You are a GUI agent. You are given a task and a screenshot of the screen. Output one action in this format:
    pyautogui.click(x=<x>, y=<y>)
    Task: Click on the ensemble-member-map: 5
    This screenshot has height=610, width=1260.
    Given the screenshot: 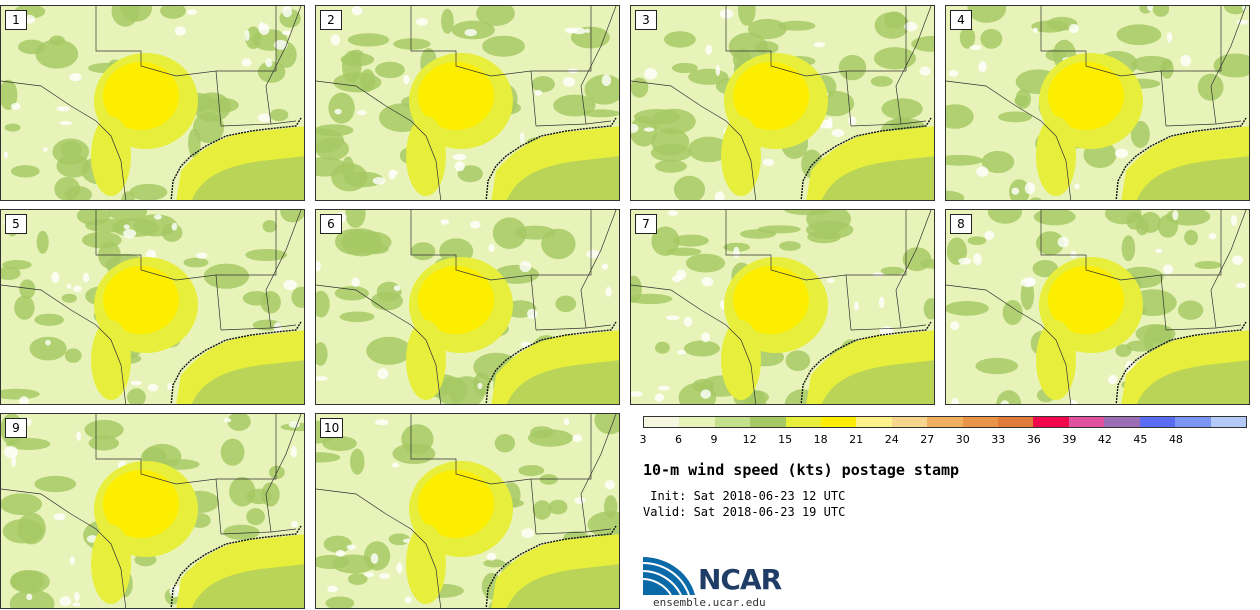 What is the action you would take?
    pyautogui.click(x=152, y=307)
    